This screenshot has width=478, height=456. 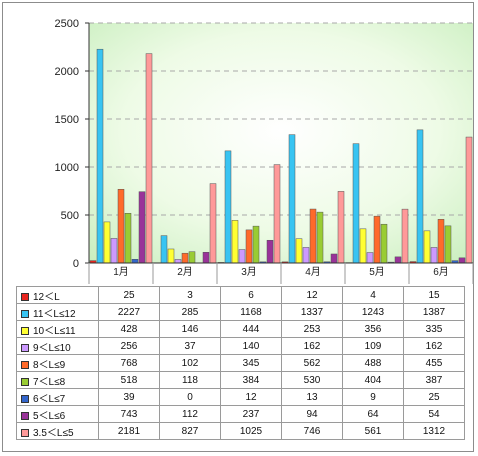 What do you see at coordinates (190, 312) in the screenshot?
I see `data-label-s1-c1: 285` at bounding box center [190, 312].